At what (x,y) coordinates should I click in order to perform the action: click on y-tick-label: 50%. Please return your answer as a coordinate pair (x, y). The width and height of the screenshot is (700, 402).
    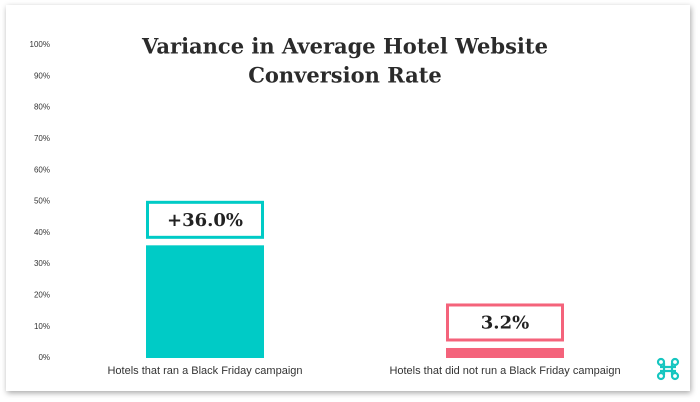
    Looking at the image, I should click on (42, 201).